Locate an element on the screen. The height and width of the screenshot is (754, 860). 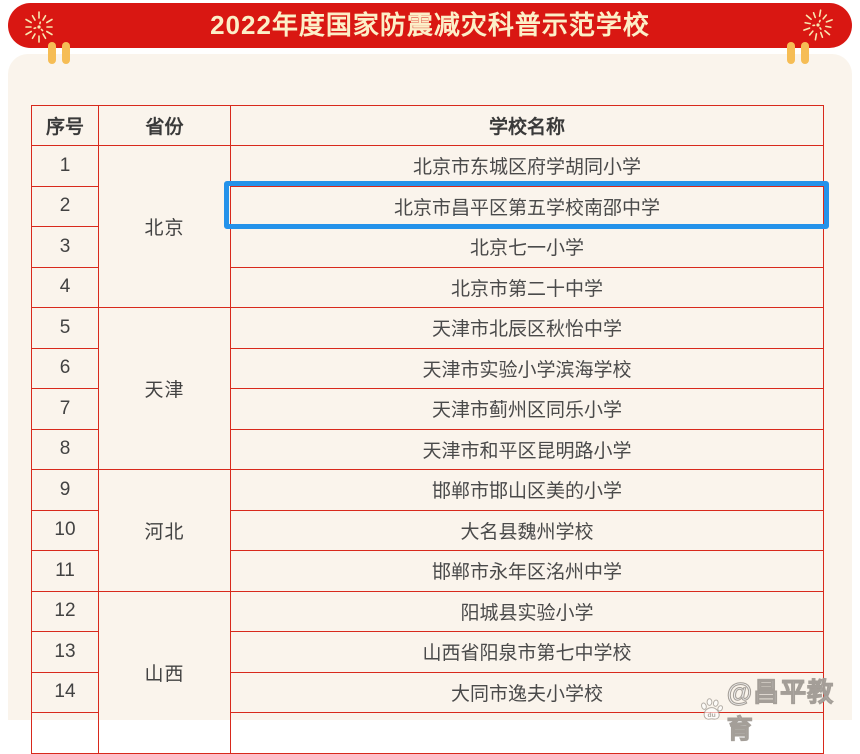
column-header-school: 学校名称 is located at coordinates (527, 126).